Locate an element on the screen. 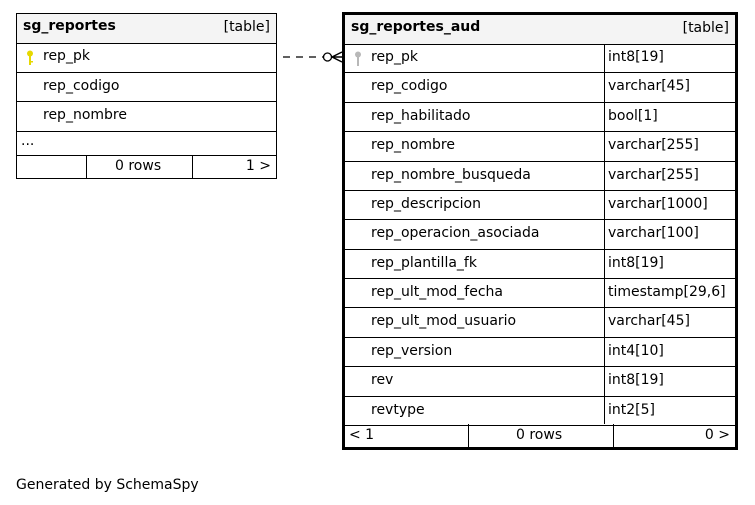  column-row: rep_pk is located at coordinates (146, 58).